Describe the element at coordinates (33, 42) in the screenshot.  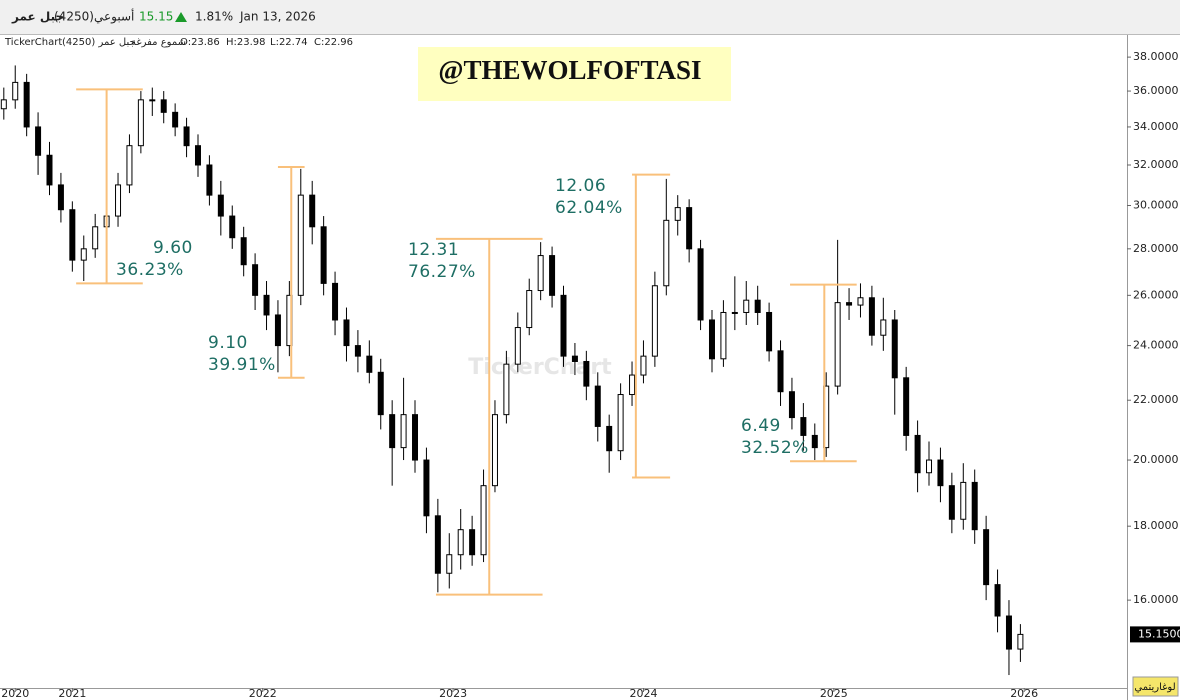
I see `source: TickerChart` at that location.